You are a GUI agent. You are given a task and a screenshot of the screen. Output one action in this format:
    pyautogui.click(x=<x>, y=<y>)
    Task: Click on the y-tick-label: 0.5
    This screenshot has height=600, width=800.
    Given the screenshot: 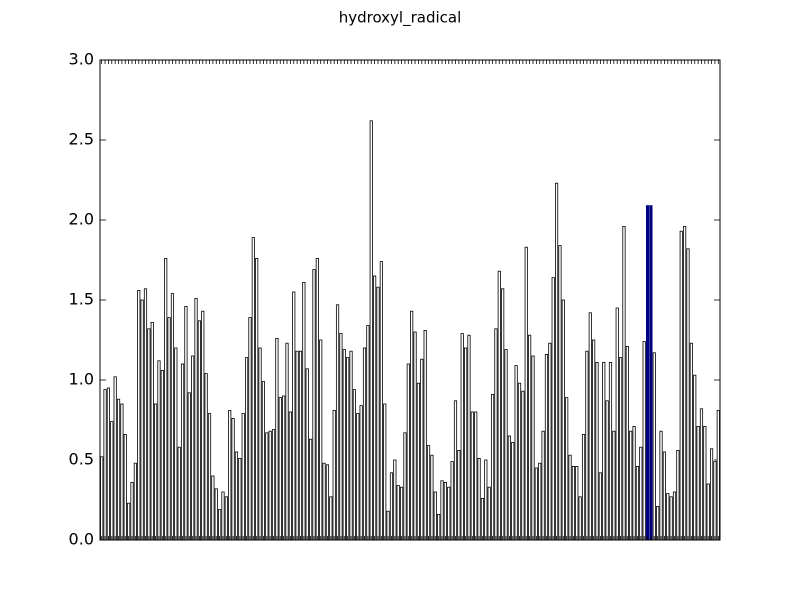 What is the action you would take?
    pyautogui.click(x=81, y=459)
    